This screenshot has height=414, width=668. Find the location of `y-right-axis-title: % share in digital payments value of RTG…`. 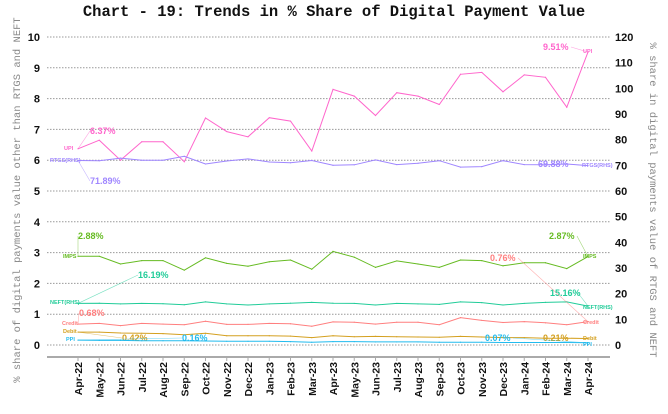

y-right-axis-title: % share in digital payments value of RTG… is located at coordinates (652, 199).